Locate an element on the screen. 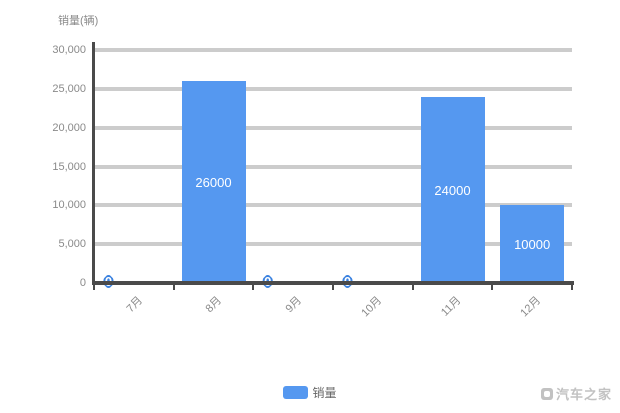  y-axis-line is located at coordinates (93, 163).